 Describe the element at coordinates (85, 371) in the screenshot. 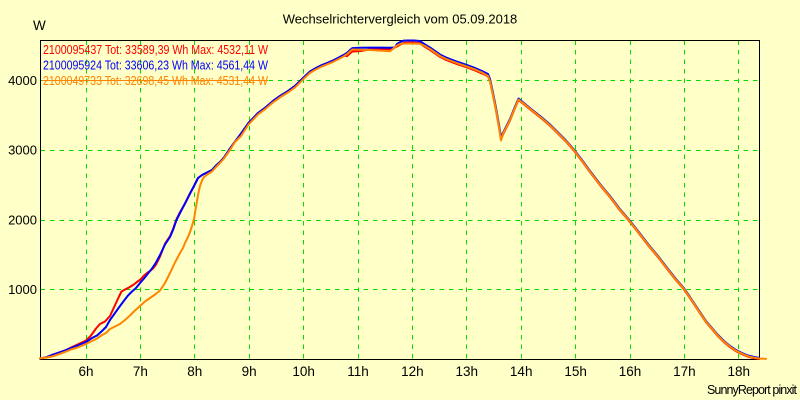

I see `svg-text: 6h` at that location.